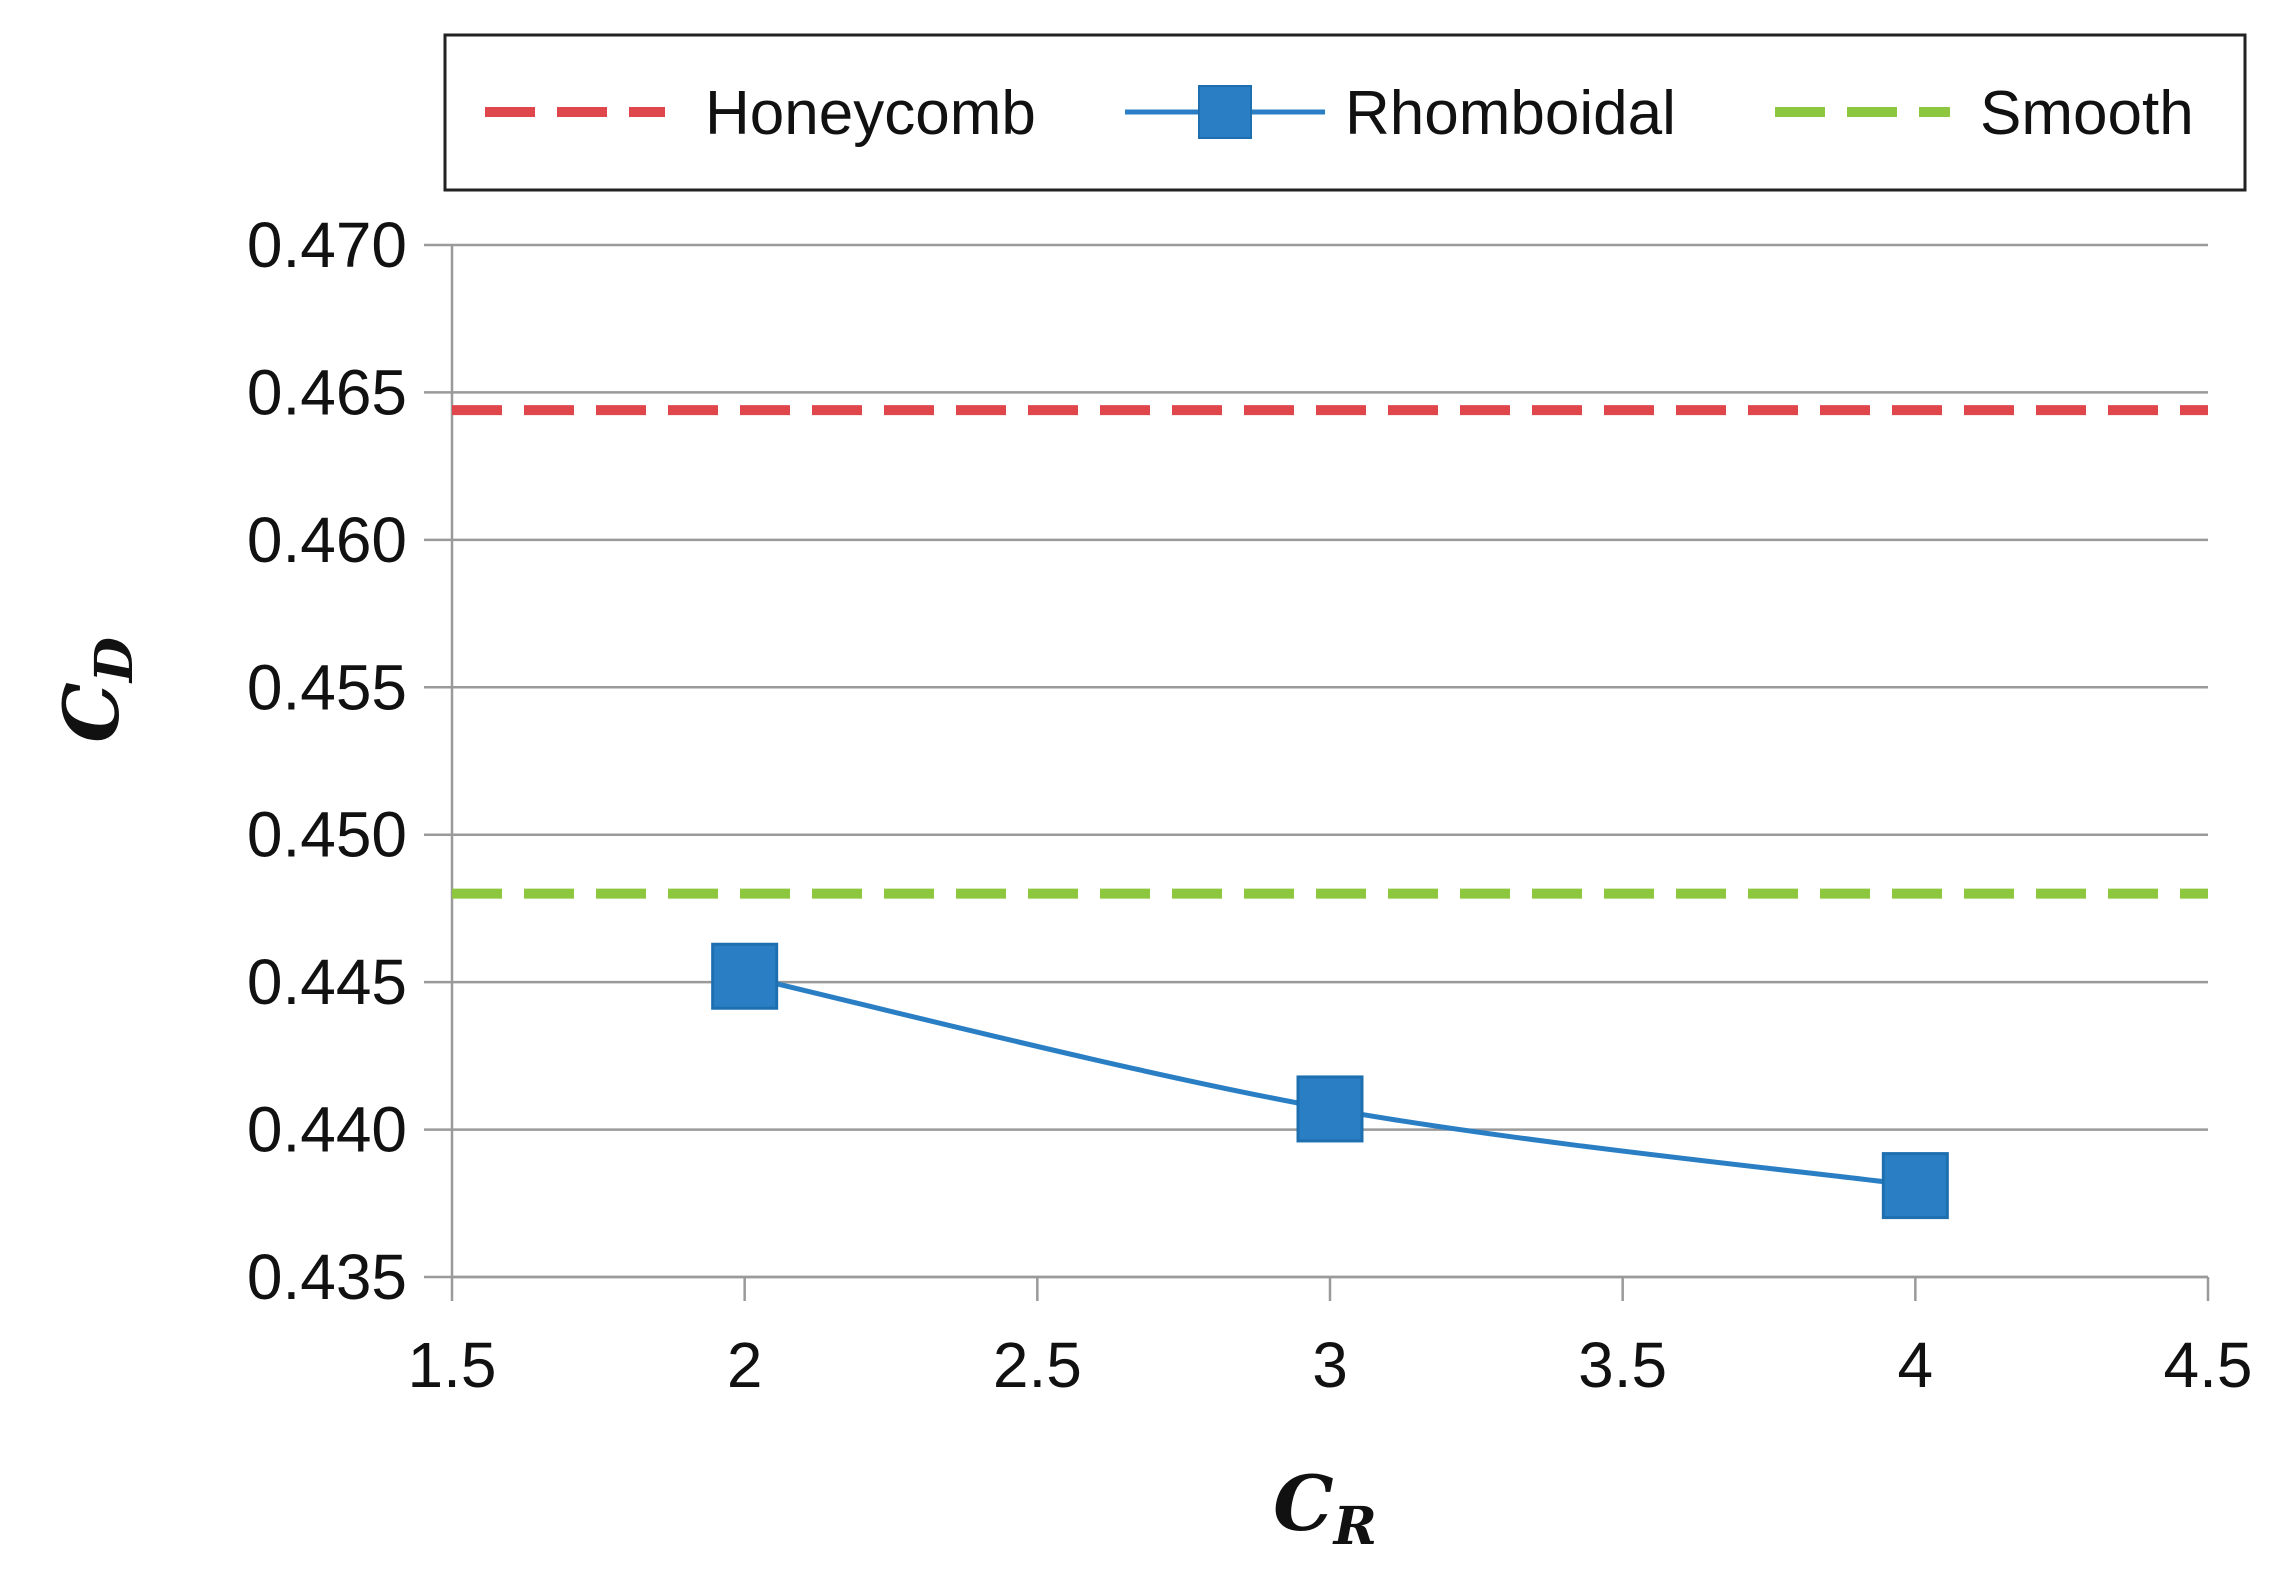  I want to click on x-tick-label: 3, so click(1330, 1365).